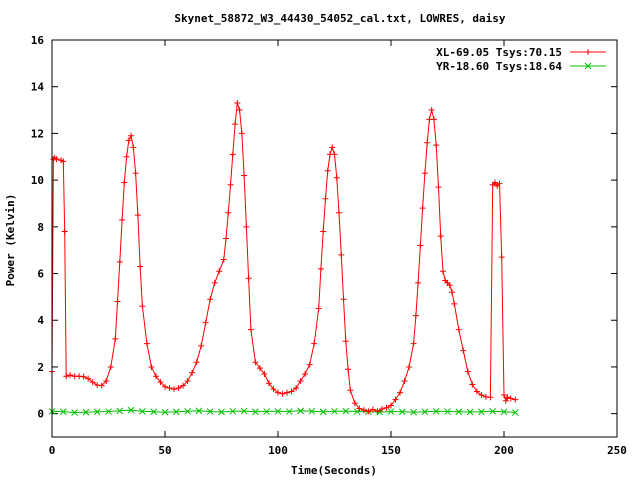 The image size is (640, 480). I want to click on y-tick-label: 2, so click(40, 367).